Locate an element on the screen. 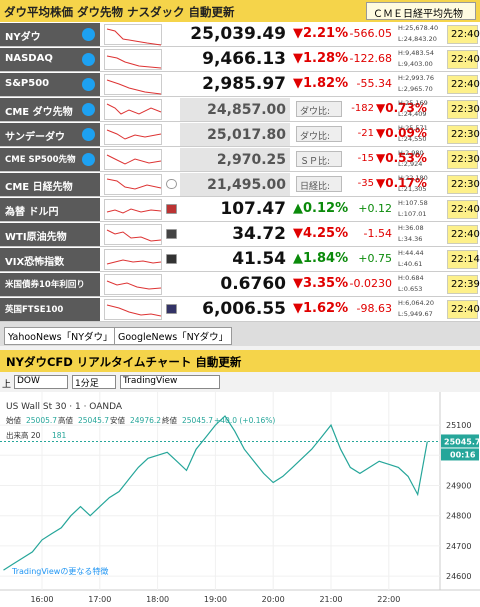 The height and width of the screenshot is (607, 480). interval-select: 1分足 is located at coordinates (94, 382).